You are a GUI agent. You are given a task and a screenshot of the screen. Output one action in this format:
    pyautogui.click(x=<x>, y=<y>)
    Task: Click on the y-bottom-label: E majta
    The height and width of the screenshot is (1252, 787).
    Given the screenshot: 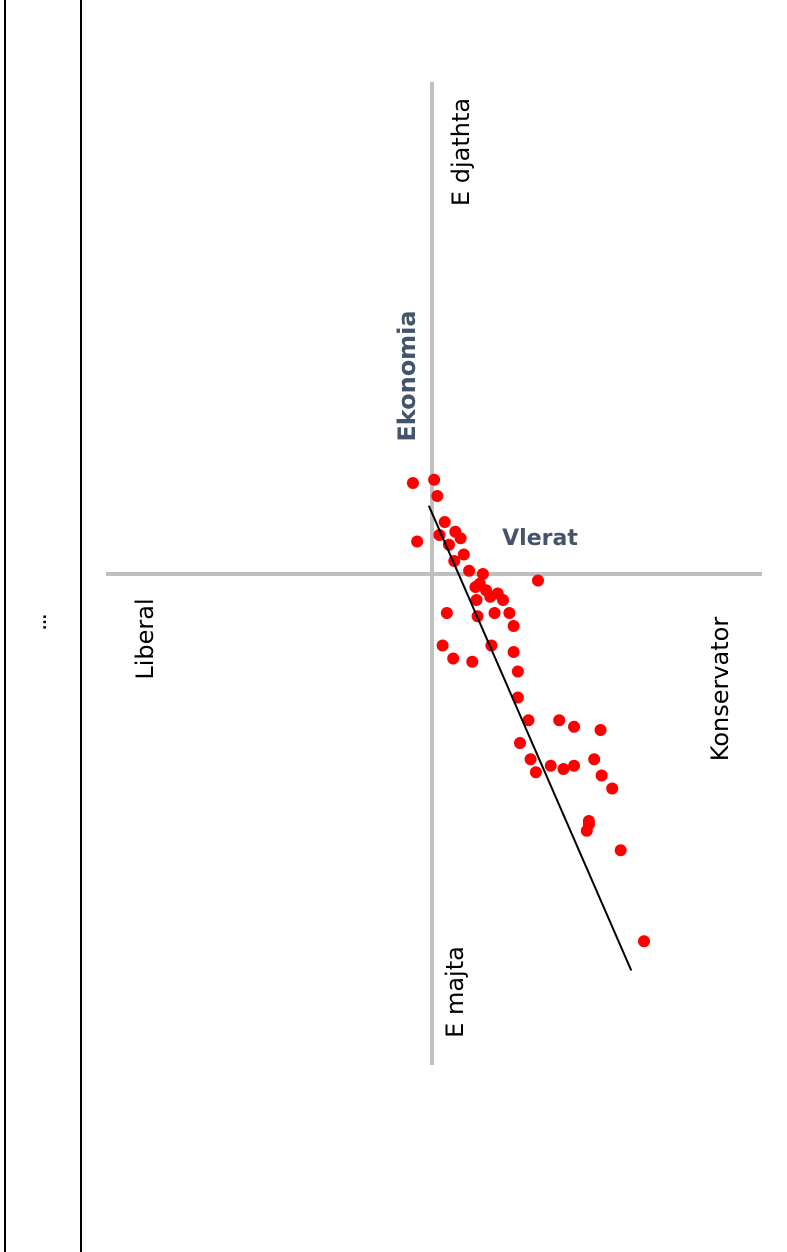 What is the action you would take?
    pyautogui.click(x=455, y=992)
    